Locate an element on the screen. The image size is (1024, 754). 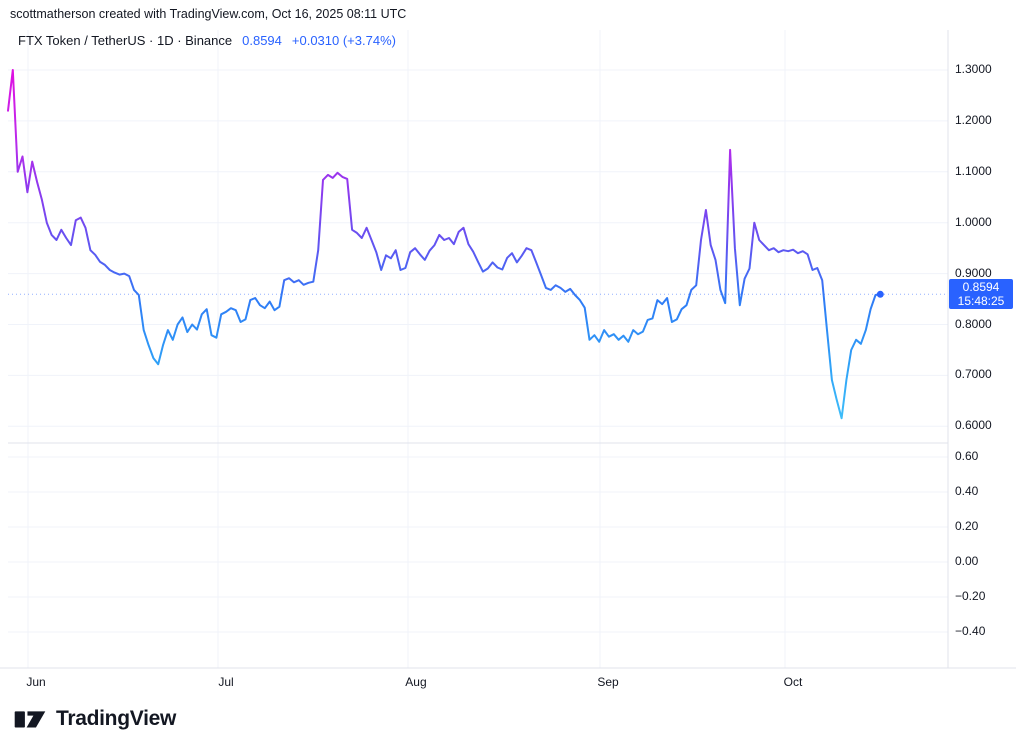
tradingview-logo-text: TradingView is located at coordinates (116, 718).